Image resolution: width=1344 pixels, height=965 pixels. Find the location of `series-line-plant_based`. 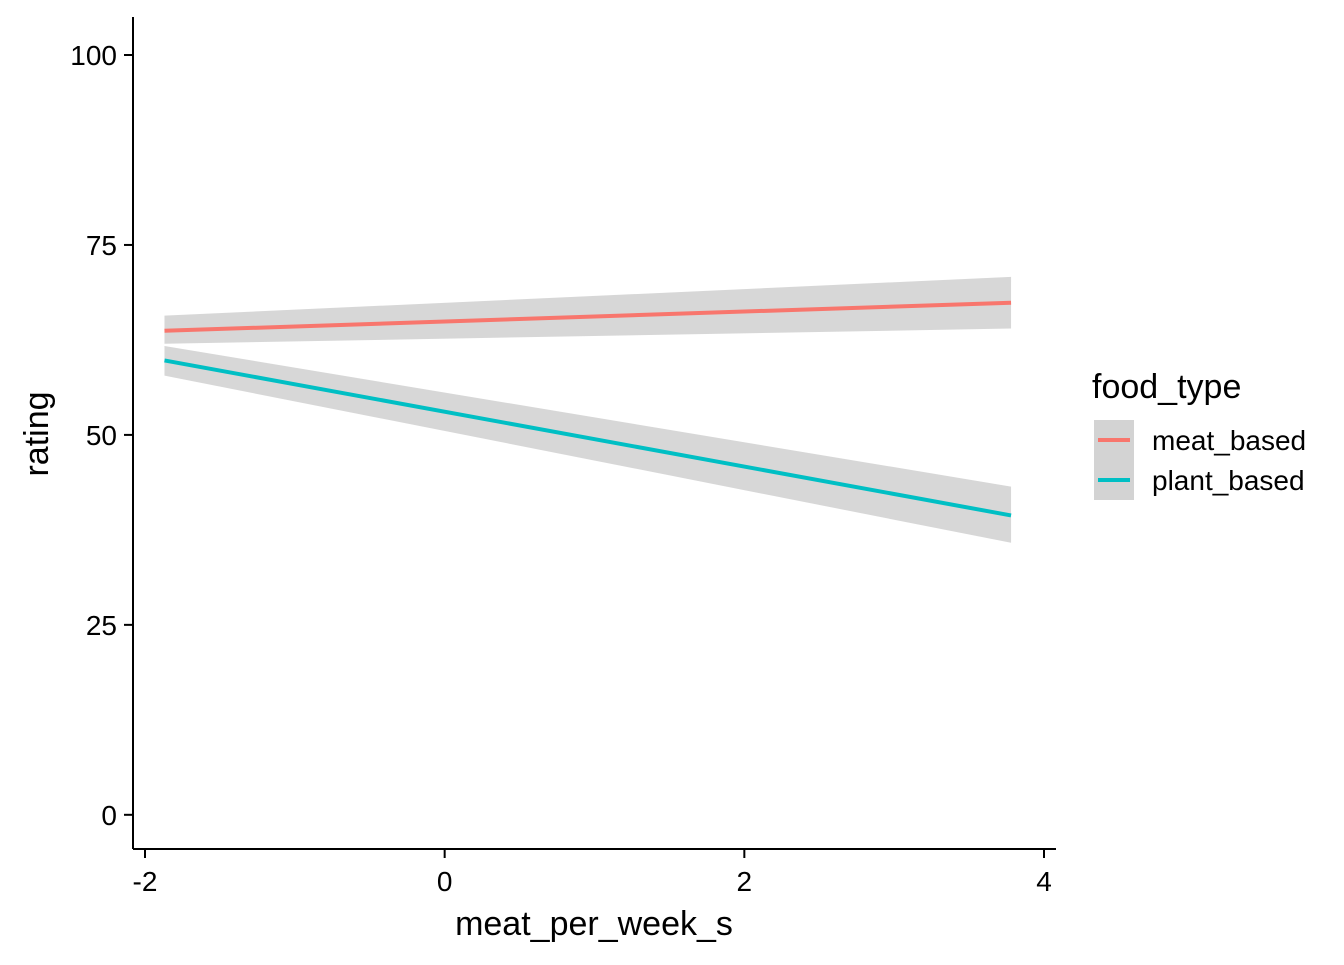

series-line-plant_based is located at coordinates (588, 438).